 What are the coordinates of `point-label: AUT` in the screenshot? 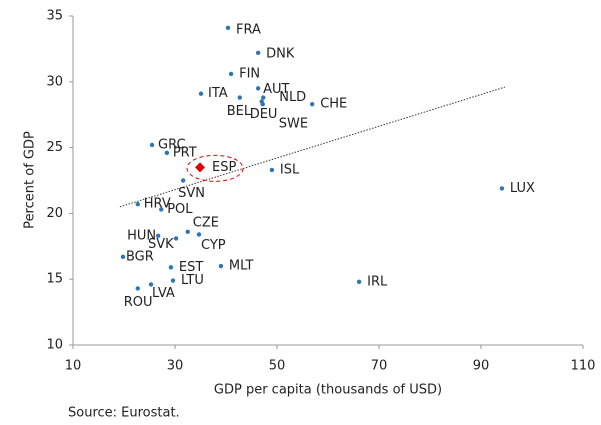 It's located at (276, 89).